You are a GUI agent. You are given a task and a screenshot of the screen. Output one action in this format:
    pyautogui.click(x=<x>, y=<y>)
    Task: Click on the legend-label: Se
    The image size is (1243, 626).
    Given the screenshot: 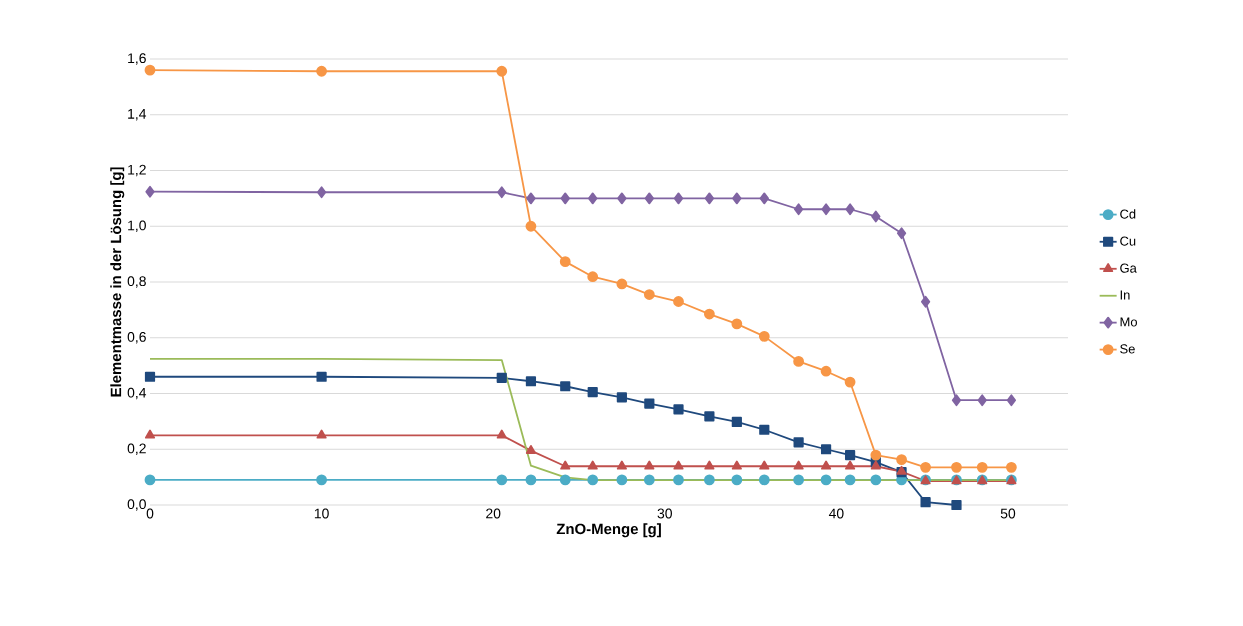 What is the action you would take?
    pyautogui.click(x=1127, y=349)
    